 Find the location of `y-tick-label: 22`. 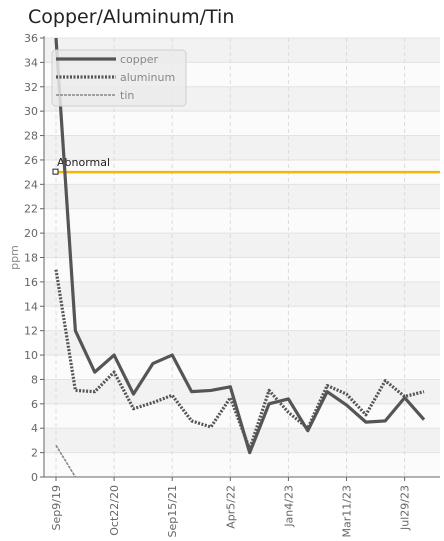

y-tick-label: 22 is located at coordinates (31, 209).